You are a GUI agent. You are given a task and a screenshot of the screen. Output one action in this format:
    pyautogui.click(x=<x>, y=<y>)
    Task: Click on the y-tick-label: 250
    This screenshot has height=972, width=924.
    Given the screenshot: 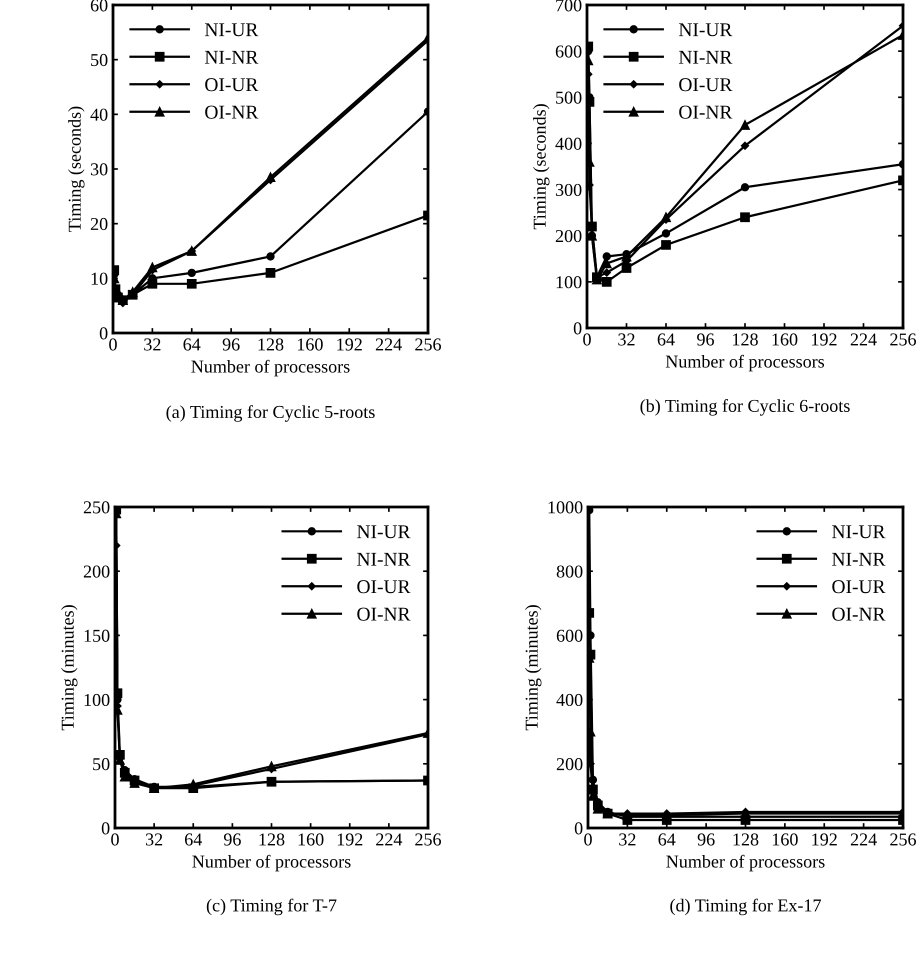 What is the action you would take?
    pyautogui.click(x=97, y=507)
    